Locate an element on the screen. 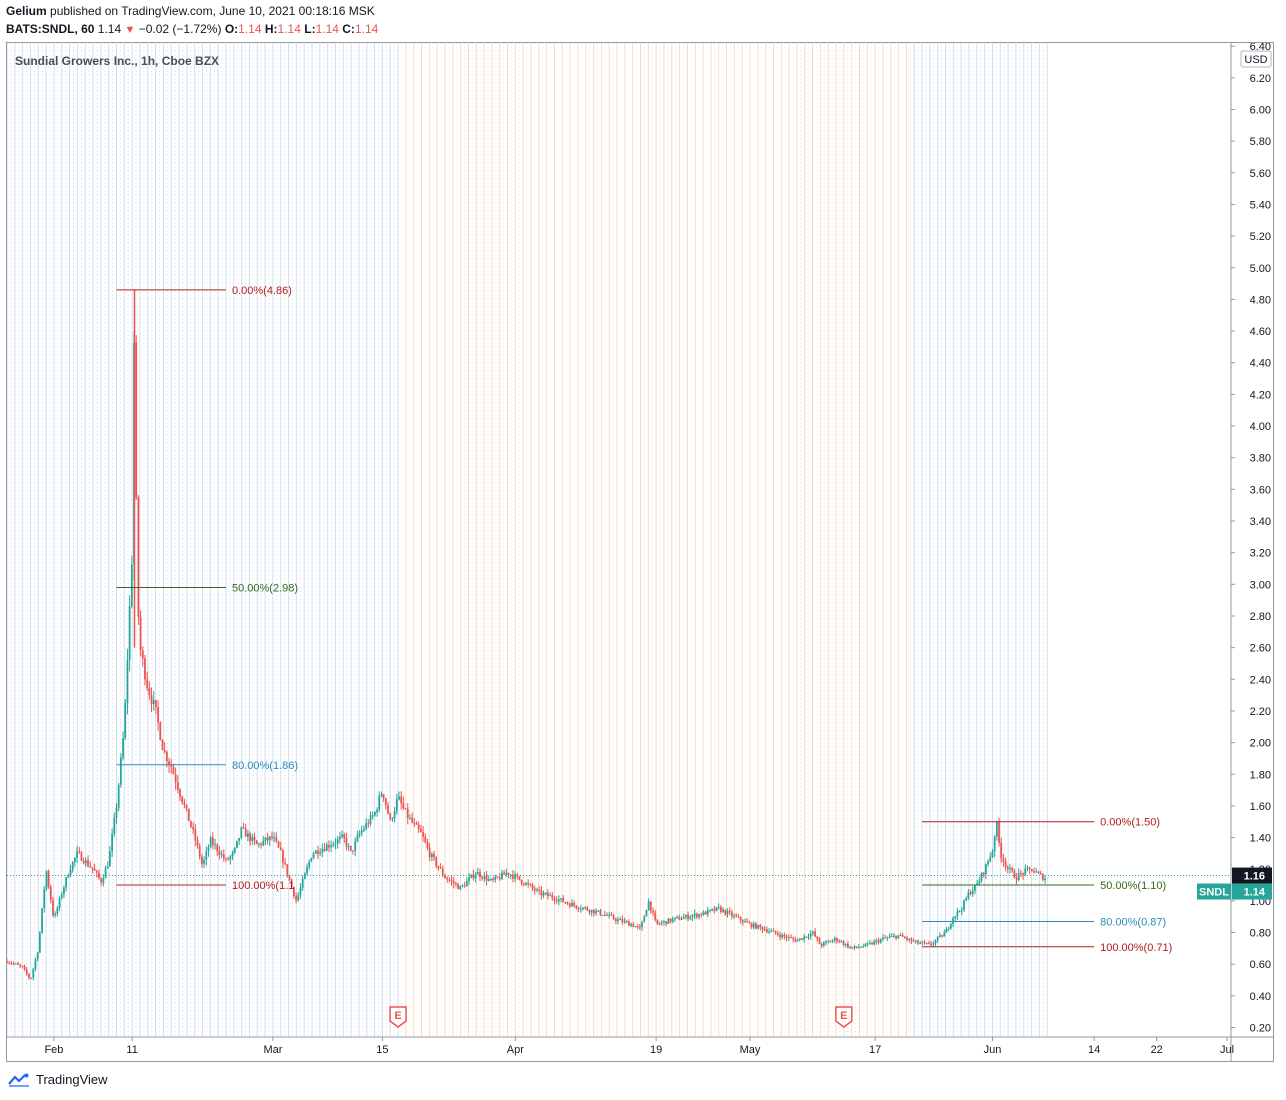 The image size is (1286, 1100). tradingview-footer: TradingView is located at coordinates (58, 1079).